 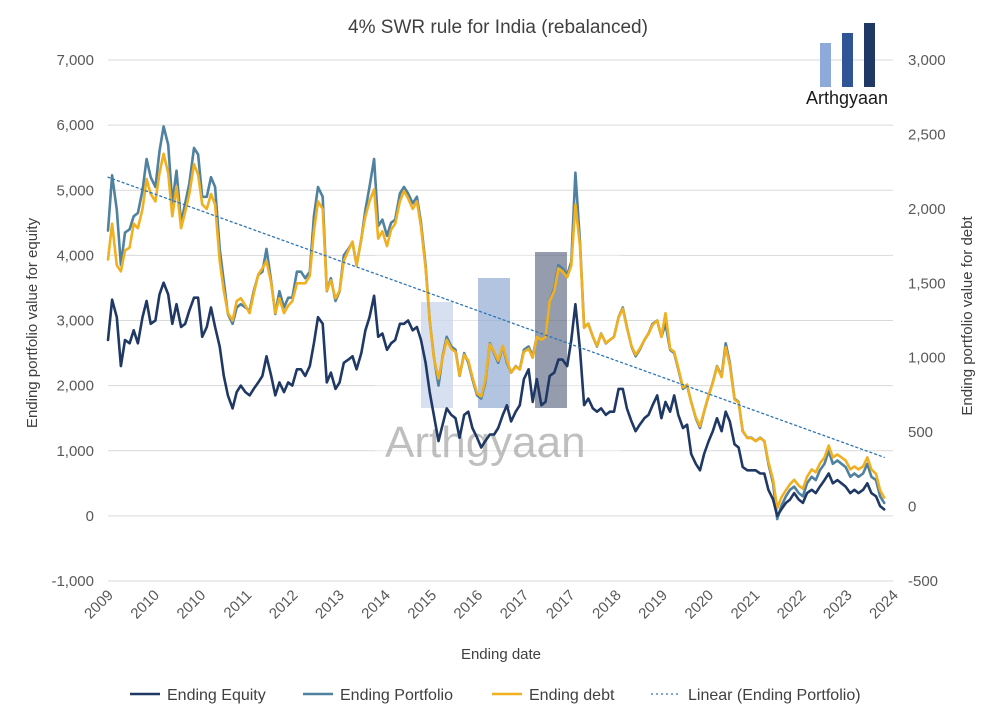 I want to click on right-tick-label: 2,500, so click(x=927, y=134).